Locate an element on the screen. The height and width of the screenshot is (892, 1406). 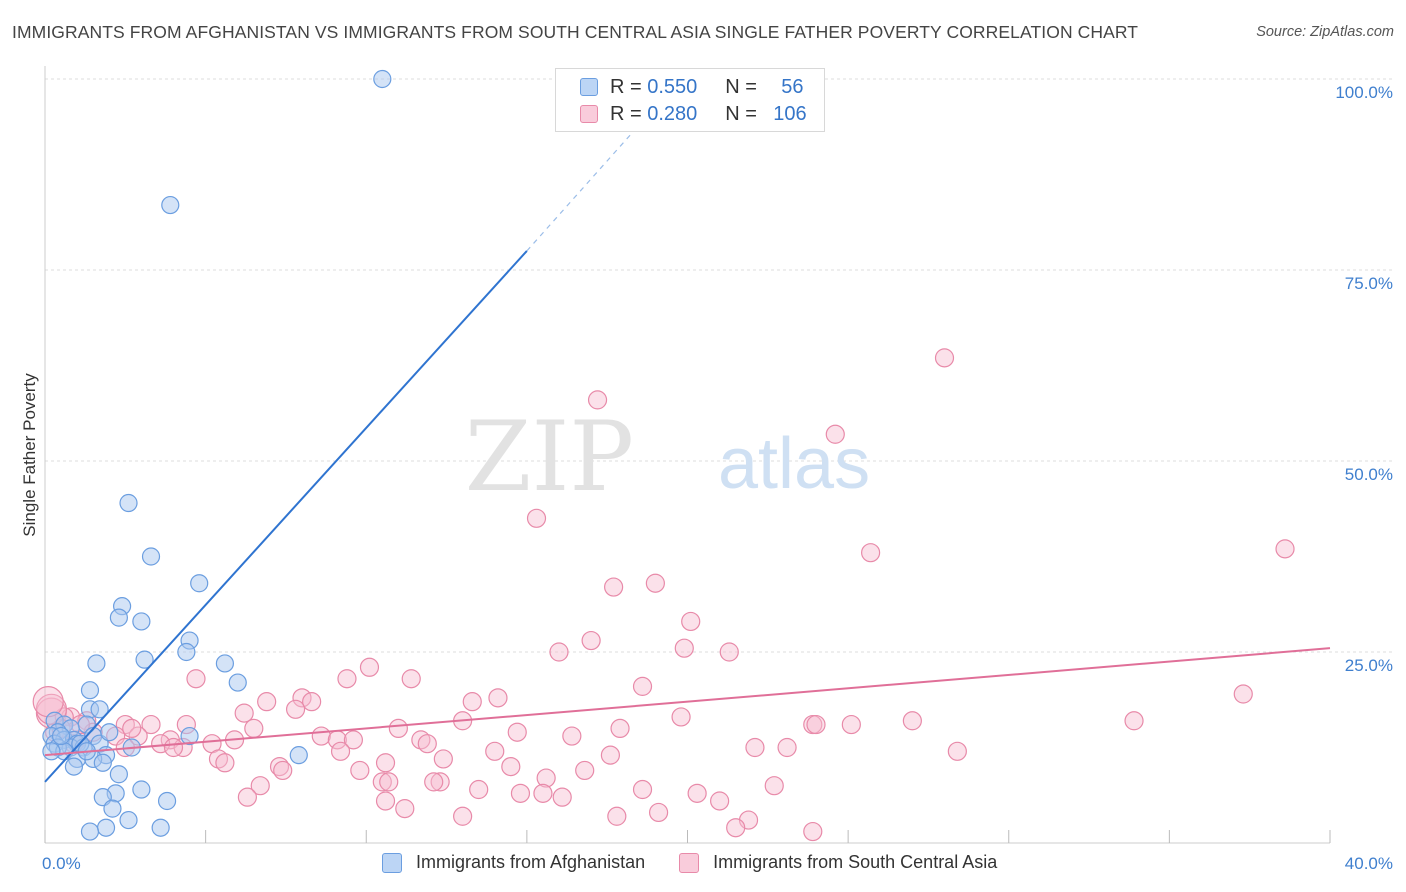
legend-r-label: R = is located at coordinates (629, 113).